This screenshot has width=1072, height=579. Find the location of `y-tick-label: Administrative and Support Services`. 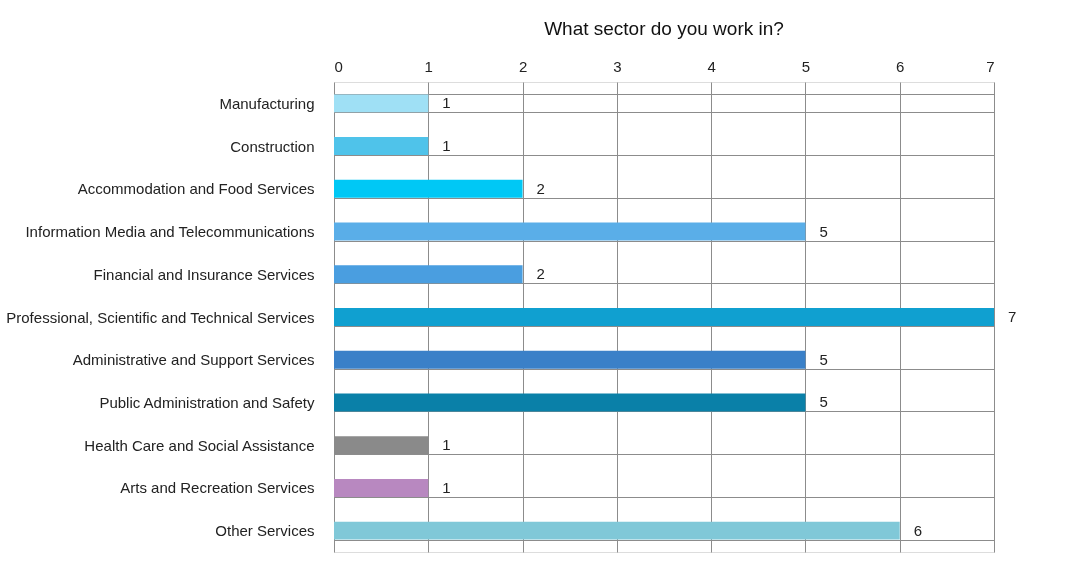

y-tick-label: Administrative and Support Services is located at coordinates (193, 360).